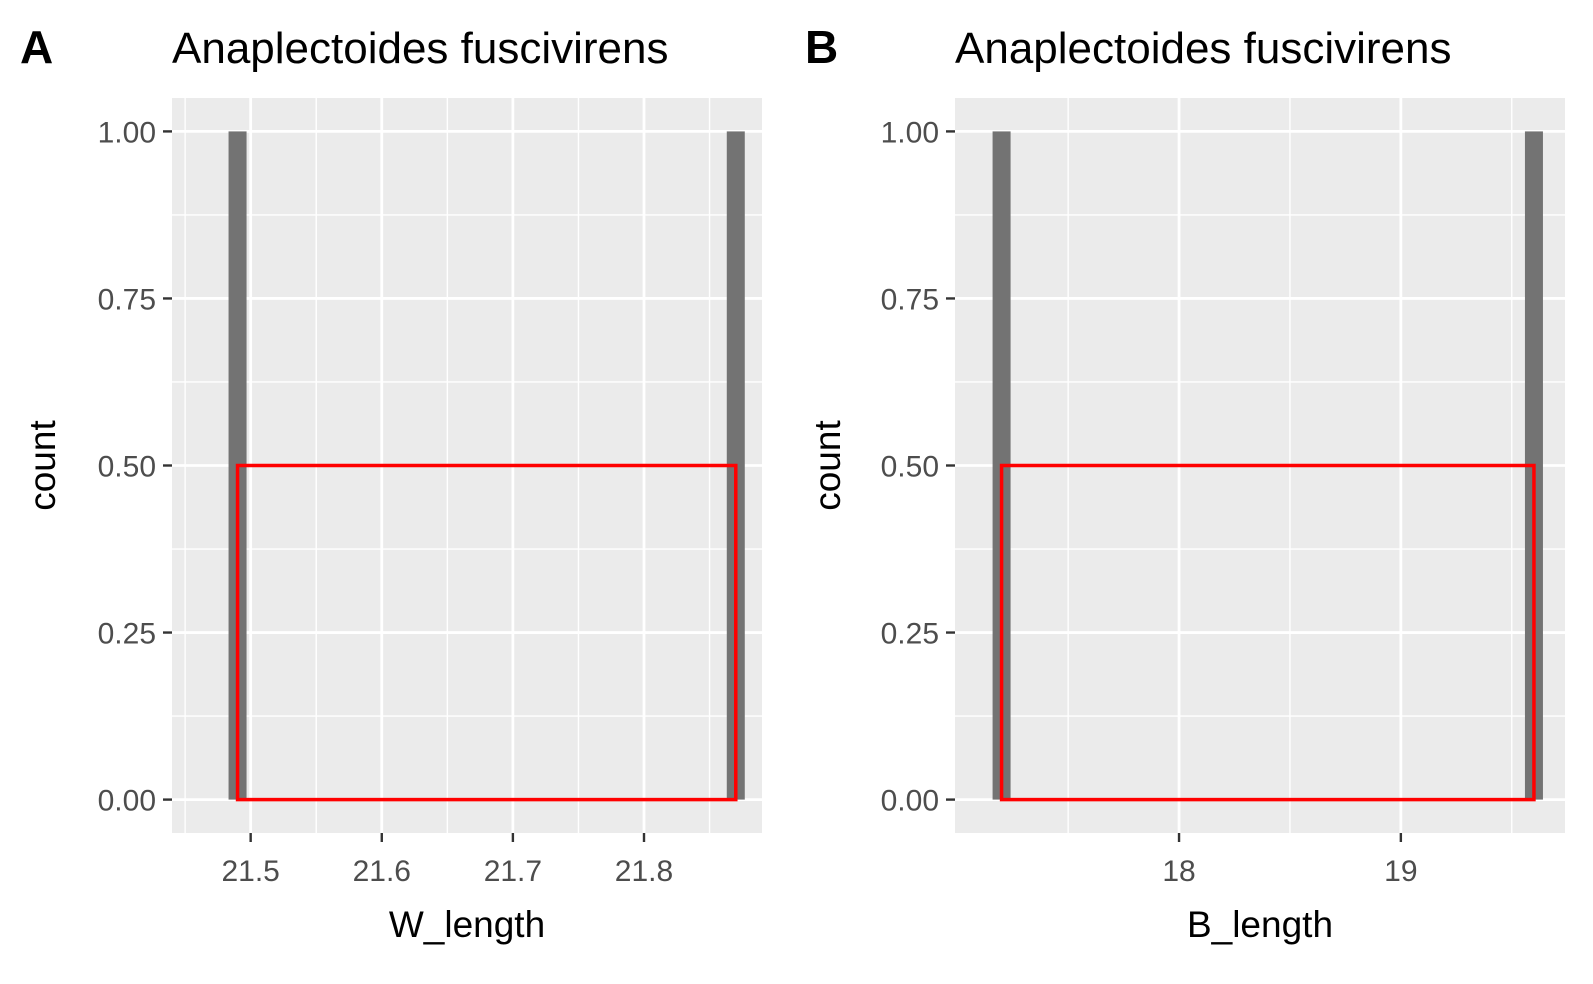  I want to click on panel-tag: A, so click(36, 47).